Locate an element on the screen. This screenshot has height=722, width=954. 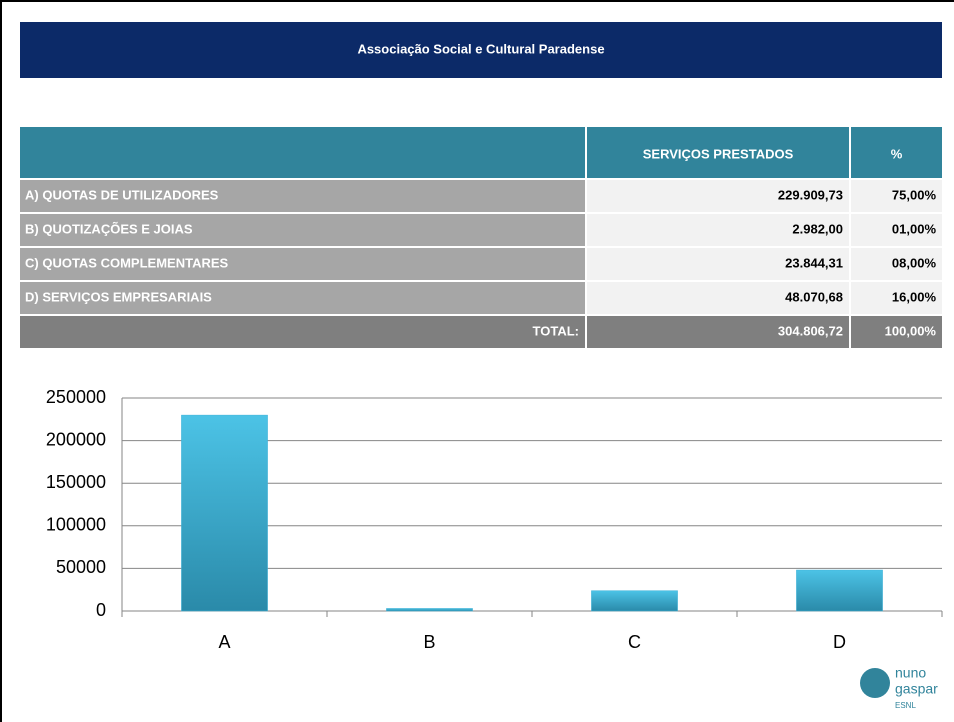
row-label: A) QUOTAS DE UTILIZADORES is located at coordinates (122, 194).